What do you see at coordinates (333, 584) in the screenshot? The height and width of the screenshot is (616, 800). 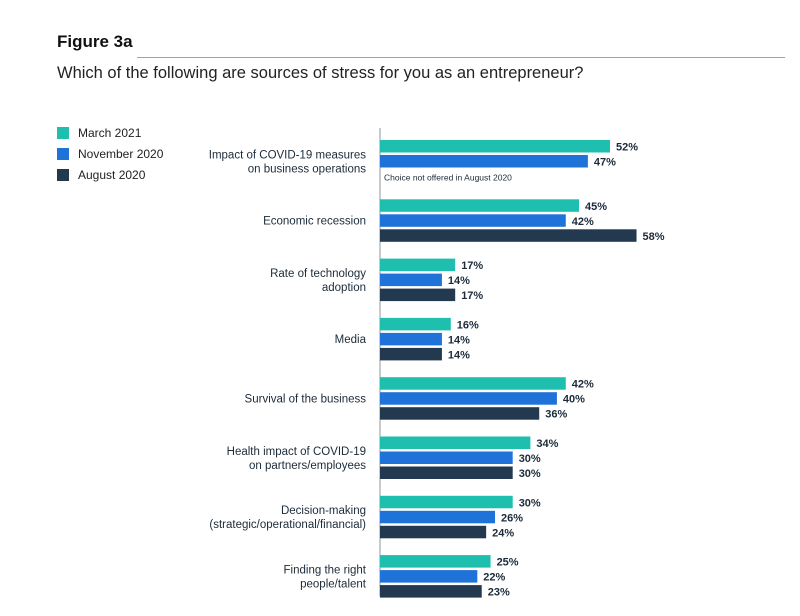 I see `category-label: people/talent` at bounding box center [333, 584].